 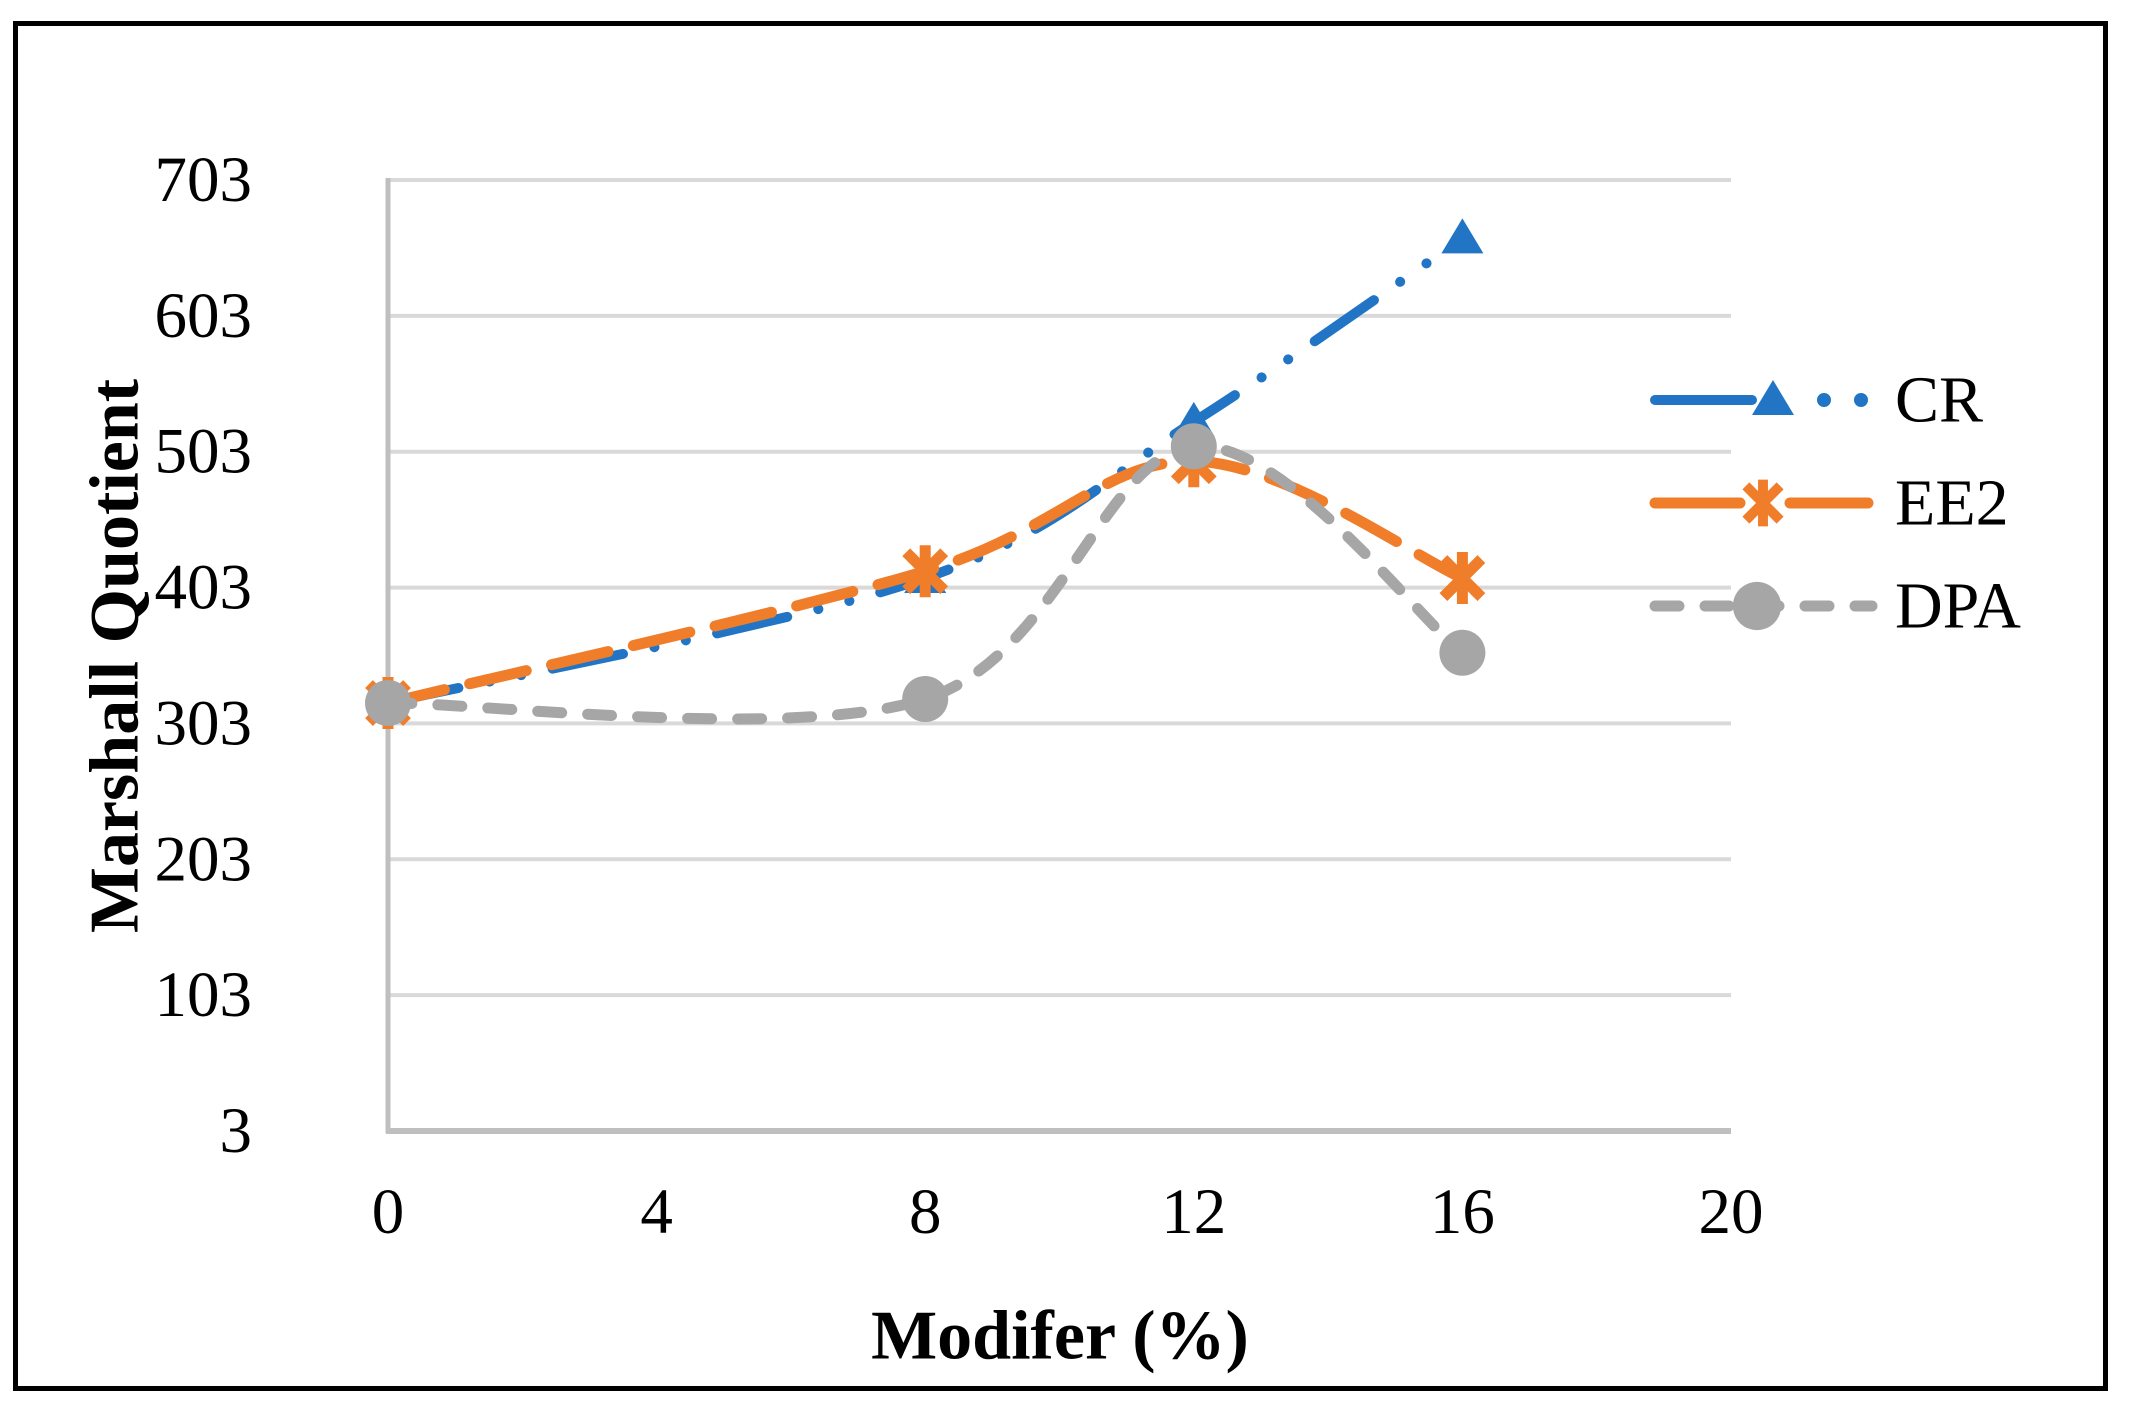 What do you see at coordinates (1462, 652) in the screenshot?
I see `marker-dpa-x16` at bounding box center [1462, 652].